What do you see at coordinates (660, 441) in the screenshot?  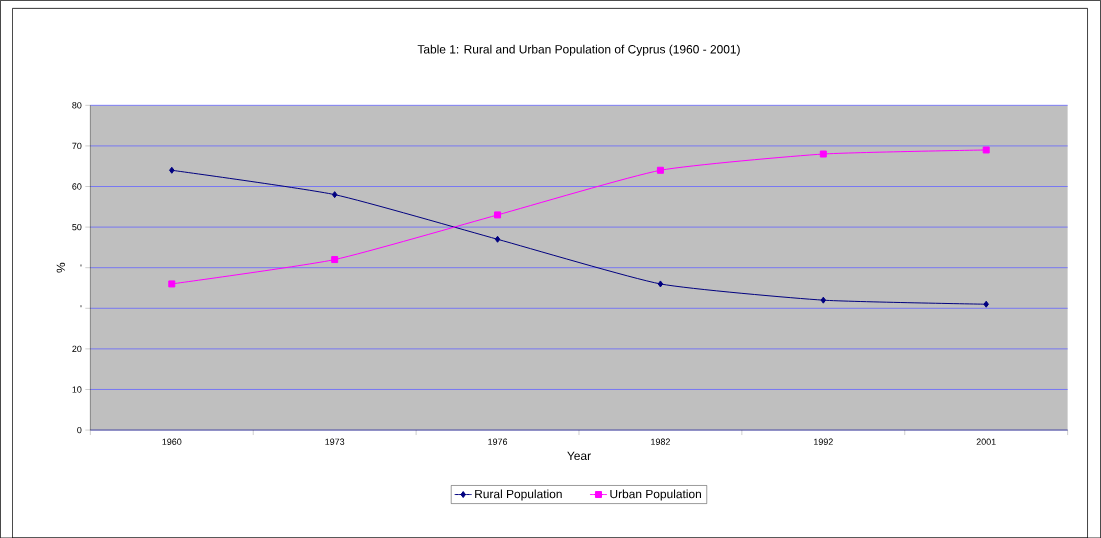 I see `x-tick-label: 1982` at bounding box center [660, 441].